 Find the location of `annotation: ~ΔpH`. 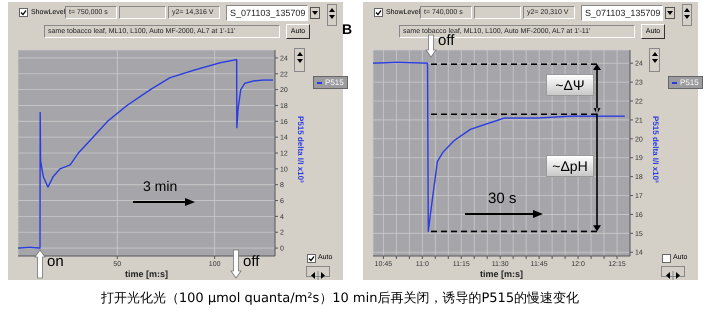

annotation: ~ΔpH is located at coordinates (570, 166).